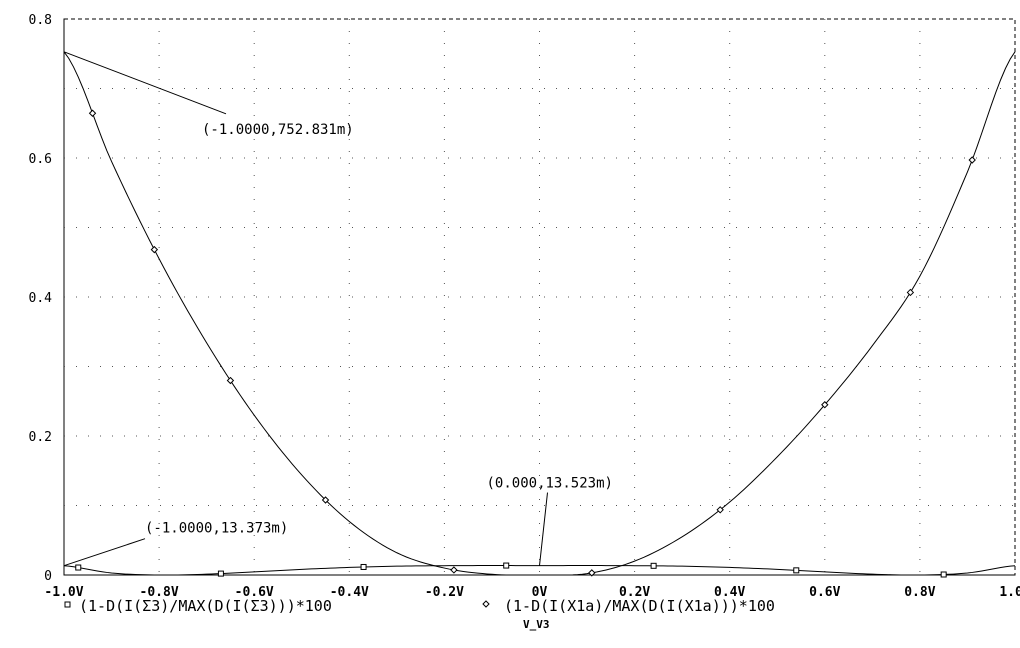  Describe the element at coordinates (40, 159) in the screenshot. I see `y-tick-label-3: 0.6` at that location.